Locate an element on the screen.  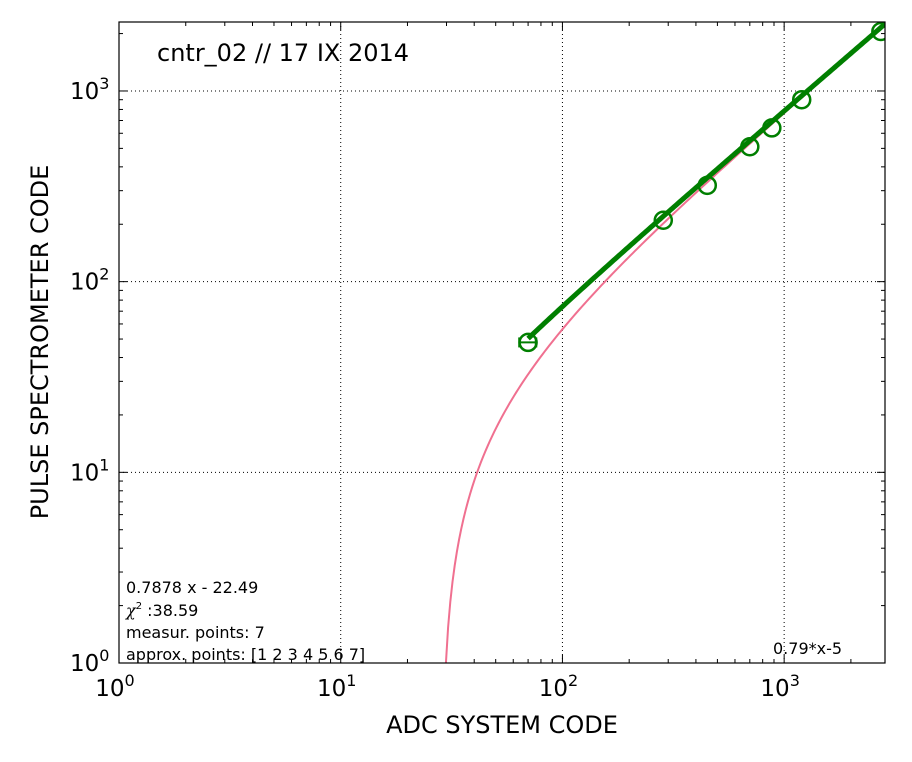
x-tick-label: 10³ is located at coordinates (779, 686).